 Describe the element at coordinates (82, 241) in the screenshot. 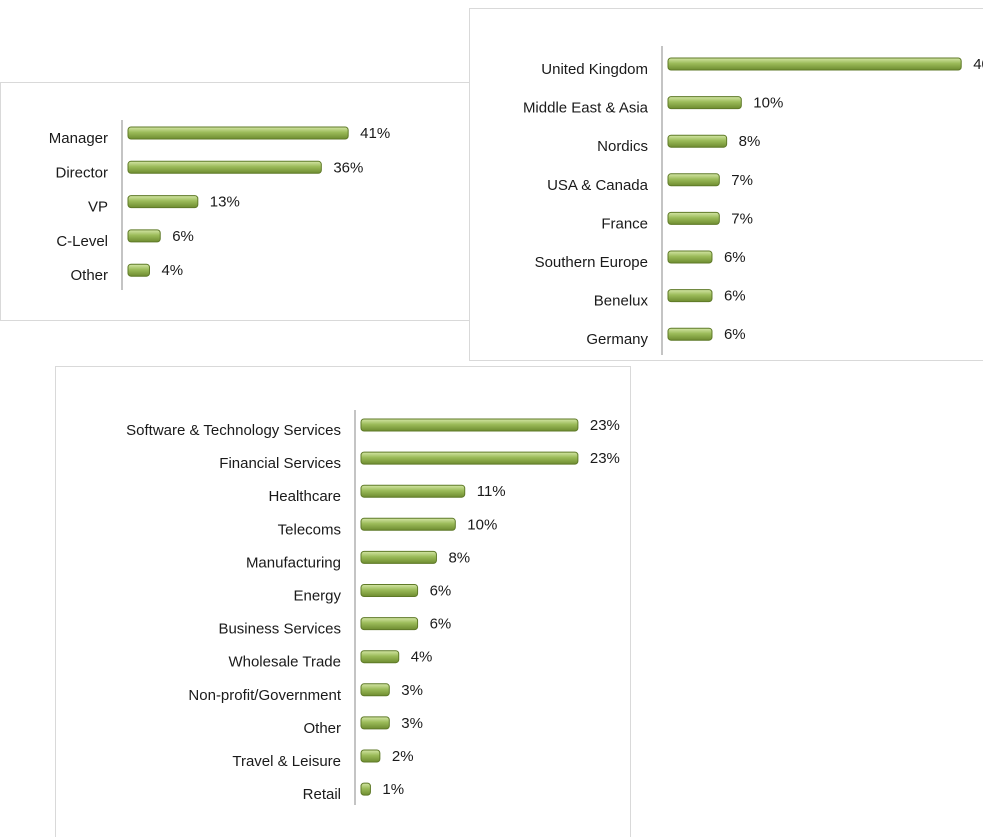

I see `category-label: C-Level` at that location.